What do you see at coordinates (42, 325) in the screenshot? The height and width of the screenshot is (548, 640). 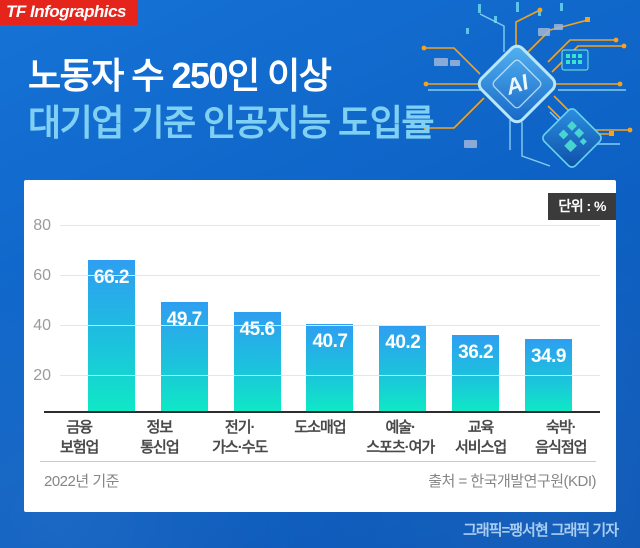 I see `y-tick-label-40: 40` at bounding box center [42, 325].